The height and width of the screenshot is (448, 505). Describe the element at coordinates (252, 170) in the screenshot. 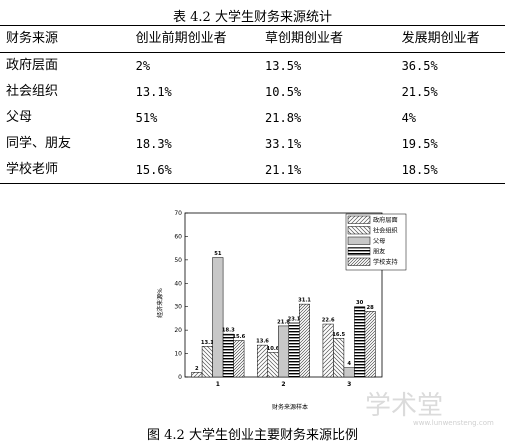

I see `table-row: 学校老师 15.6% 21.1% 18.5%` at that location.